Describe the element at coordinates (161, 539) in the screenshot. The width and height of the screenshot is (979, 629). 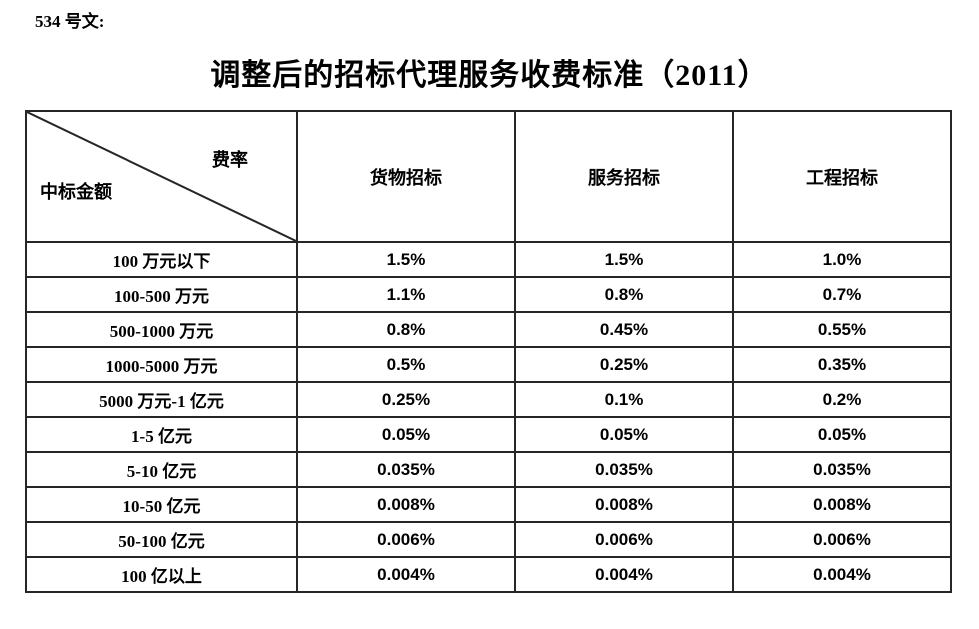
I see `row-label: 50-100 亿元` at that location.